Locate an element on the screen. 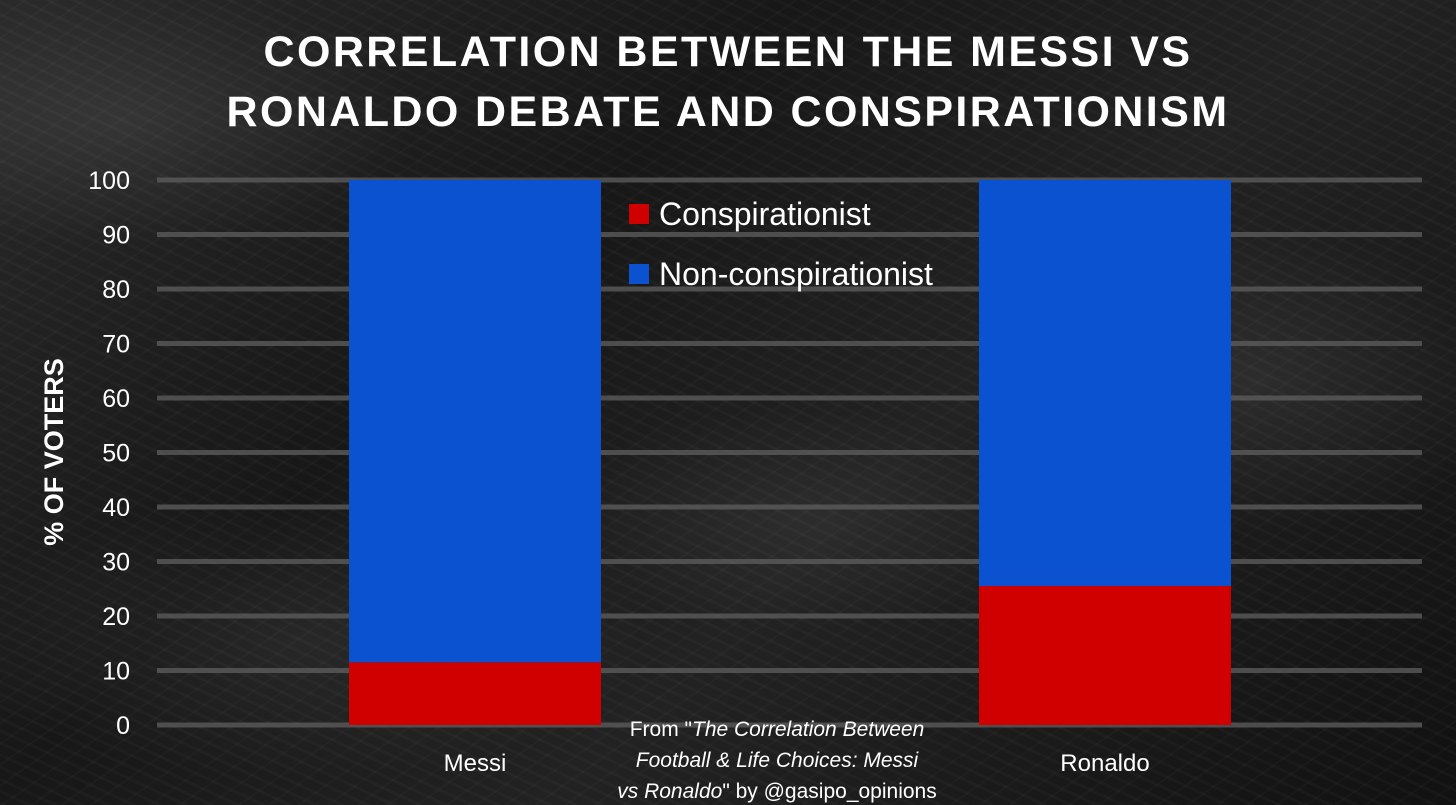 This screenshot has width=1456, height=805. y-tick-label: 0 is located at coordinates (123, 726).